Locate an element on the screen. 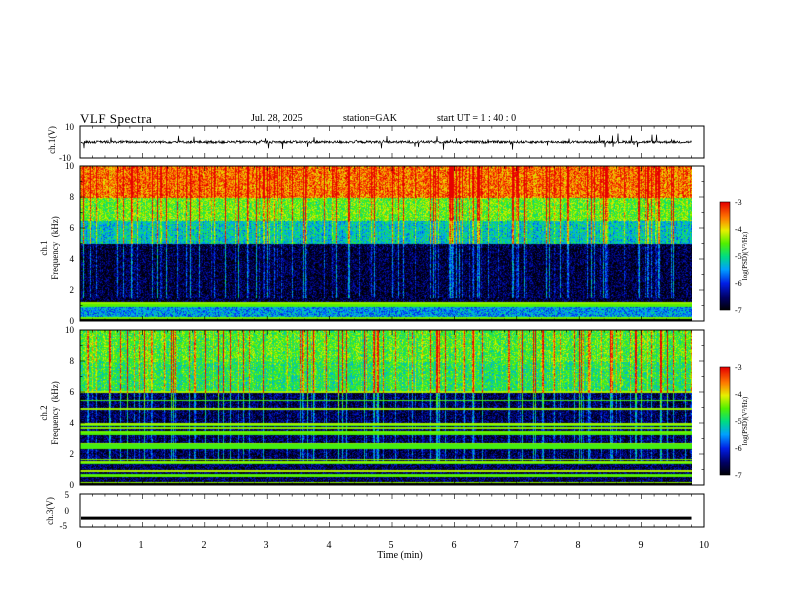 The image size is (792, 612). xtick: 9 is located at coordinates (641, 545).